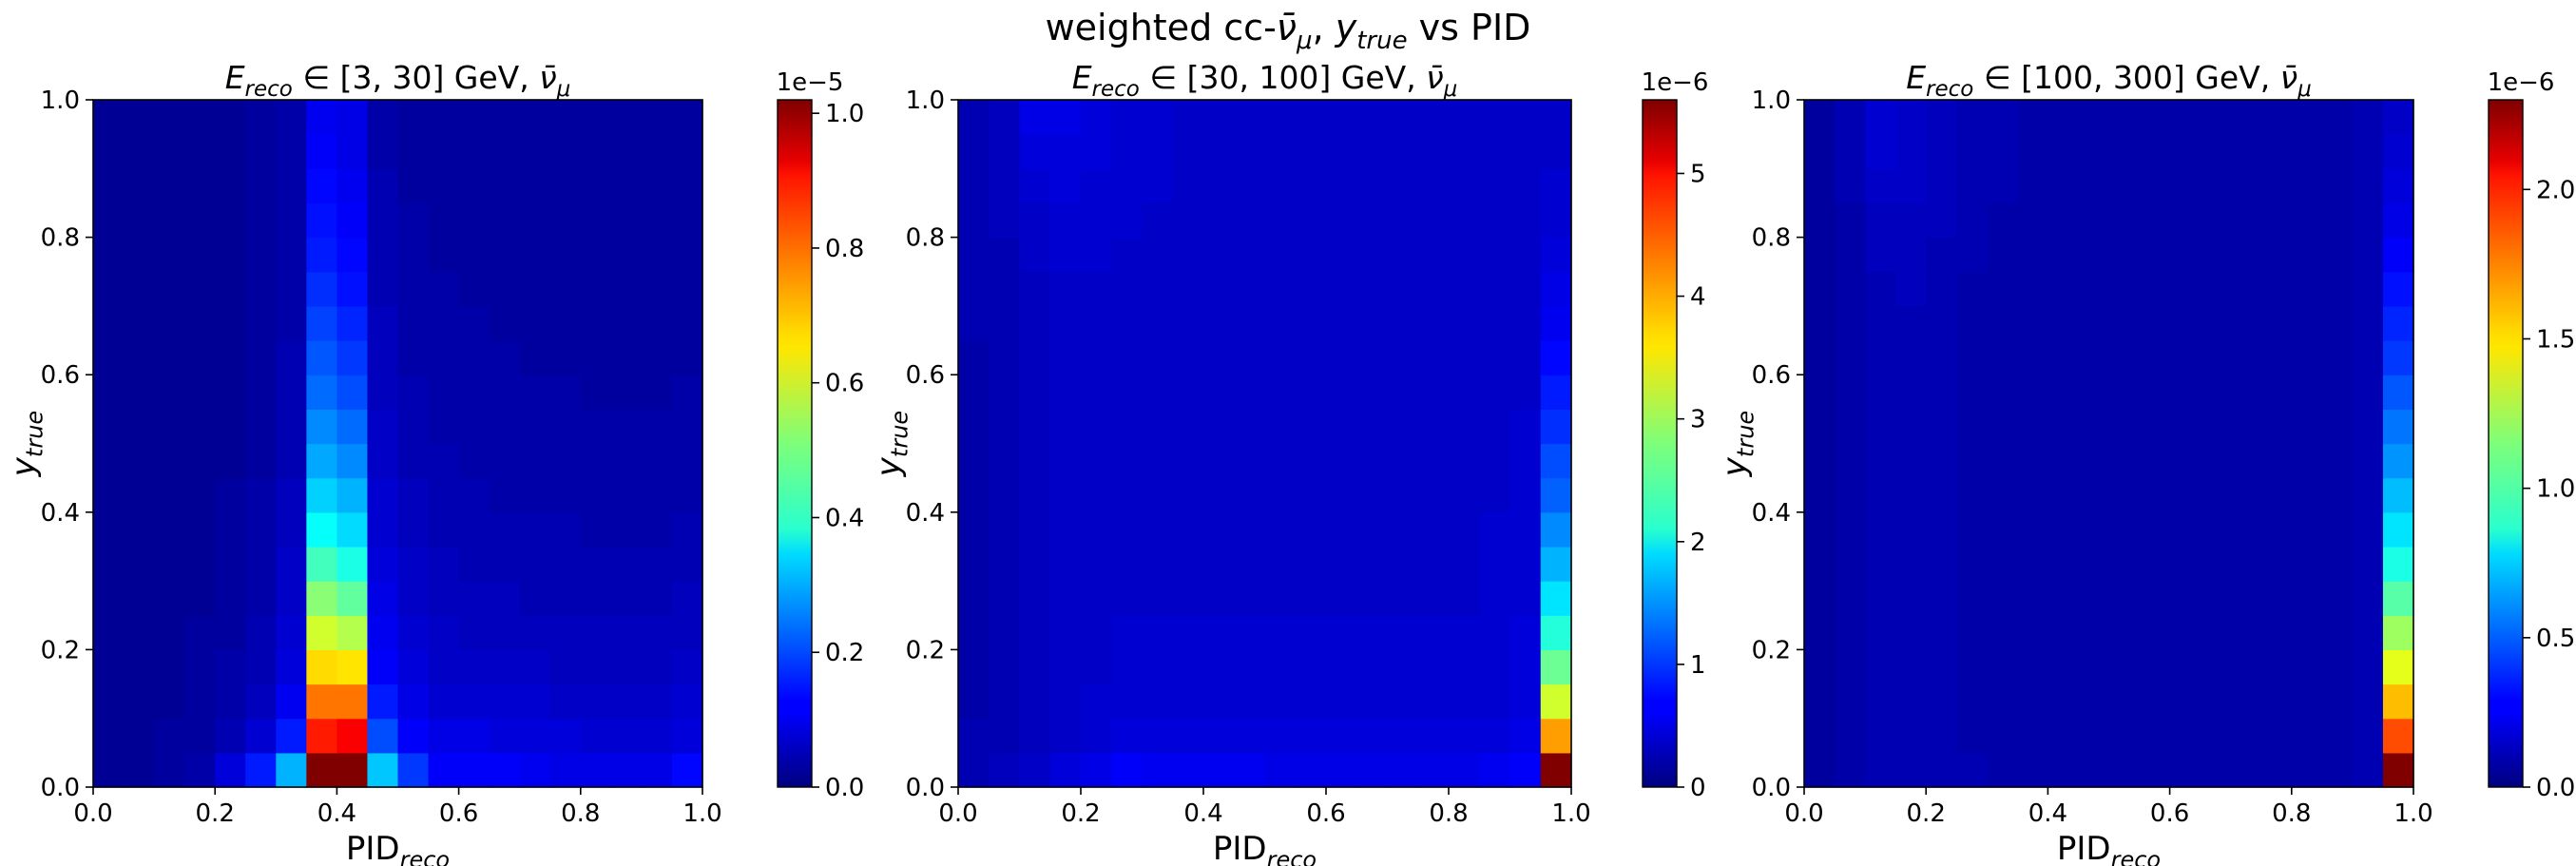 The width and height of the screenshot is (2576, 866). I want to click on colorbar-tick-label: 0.0, so click(844, 788).